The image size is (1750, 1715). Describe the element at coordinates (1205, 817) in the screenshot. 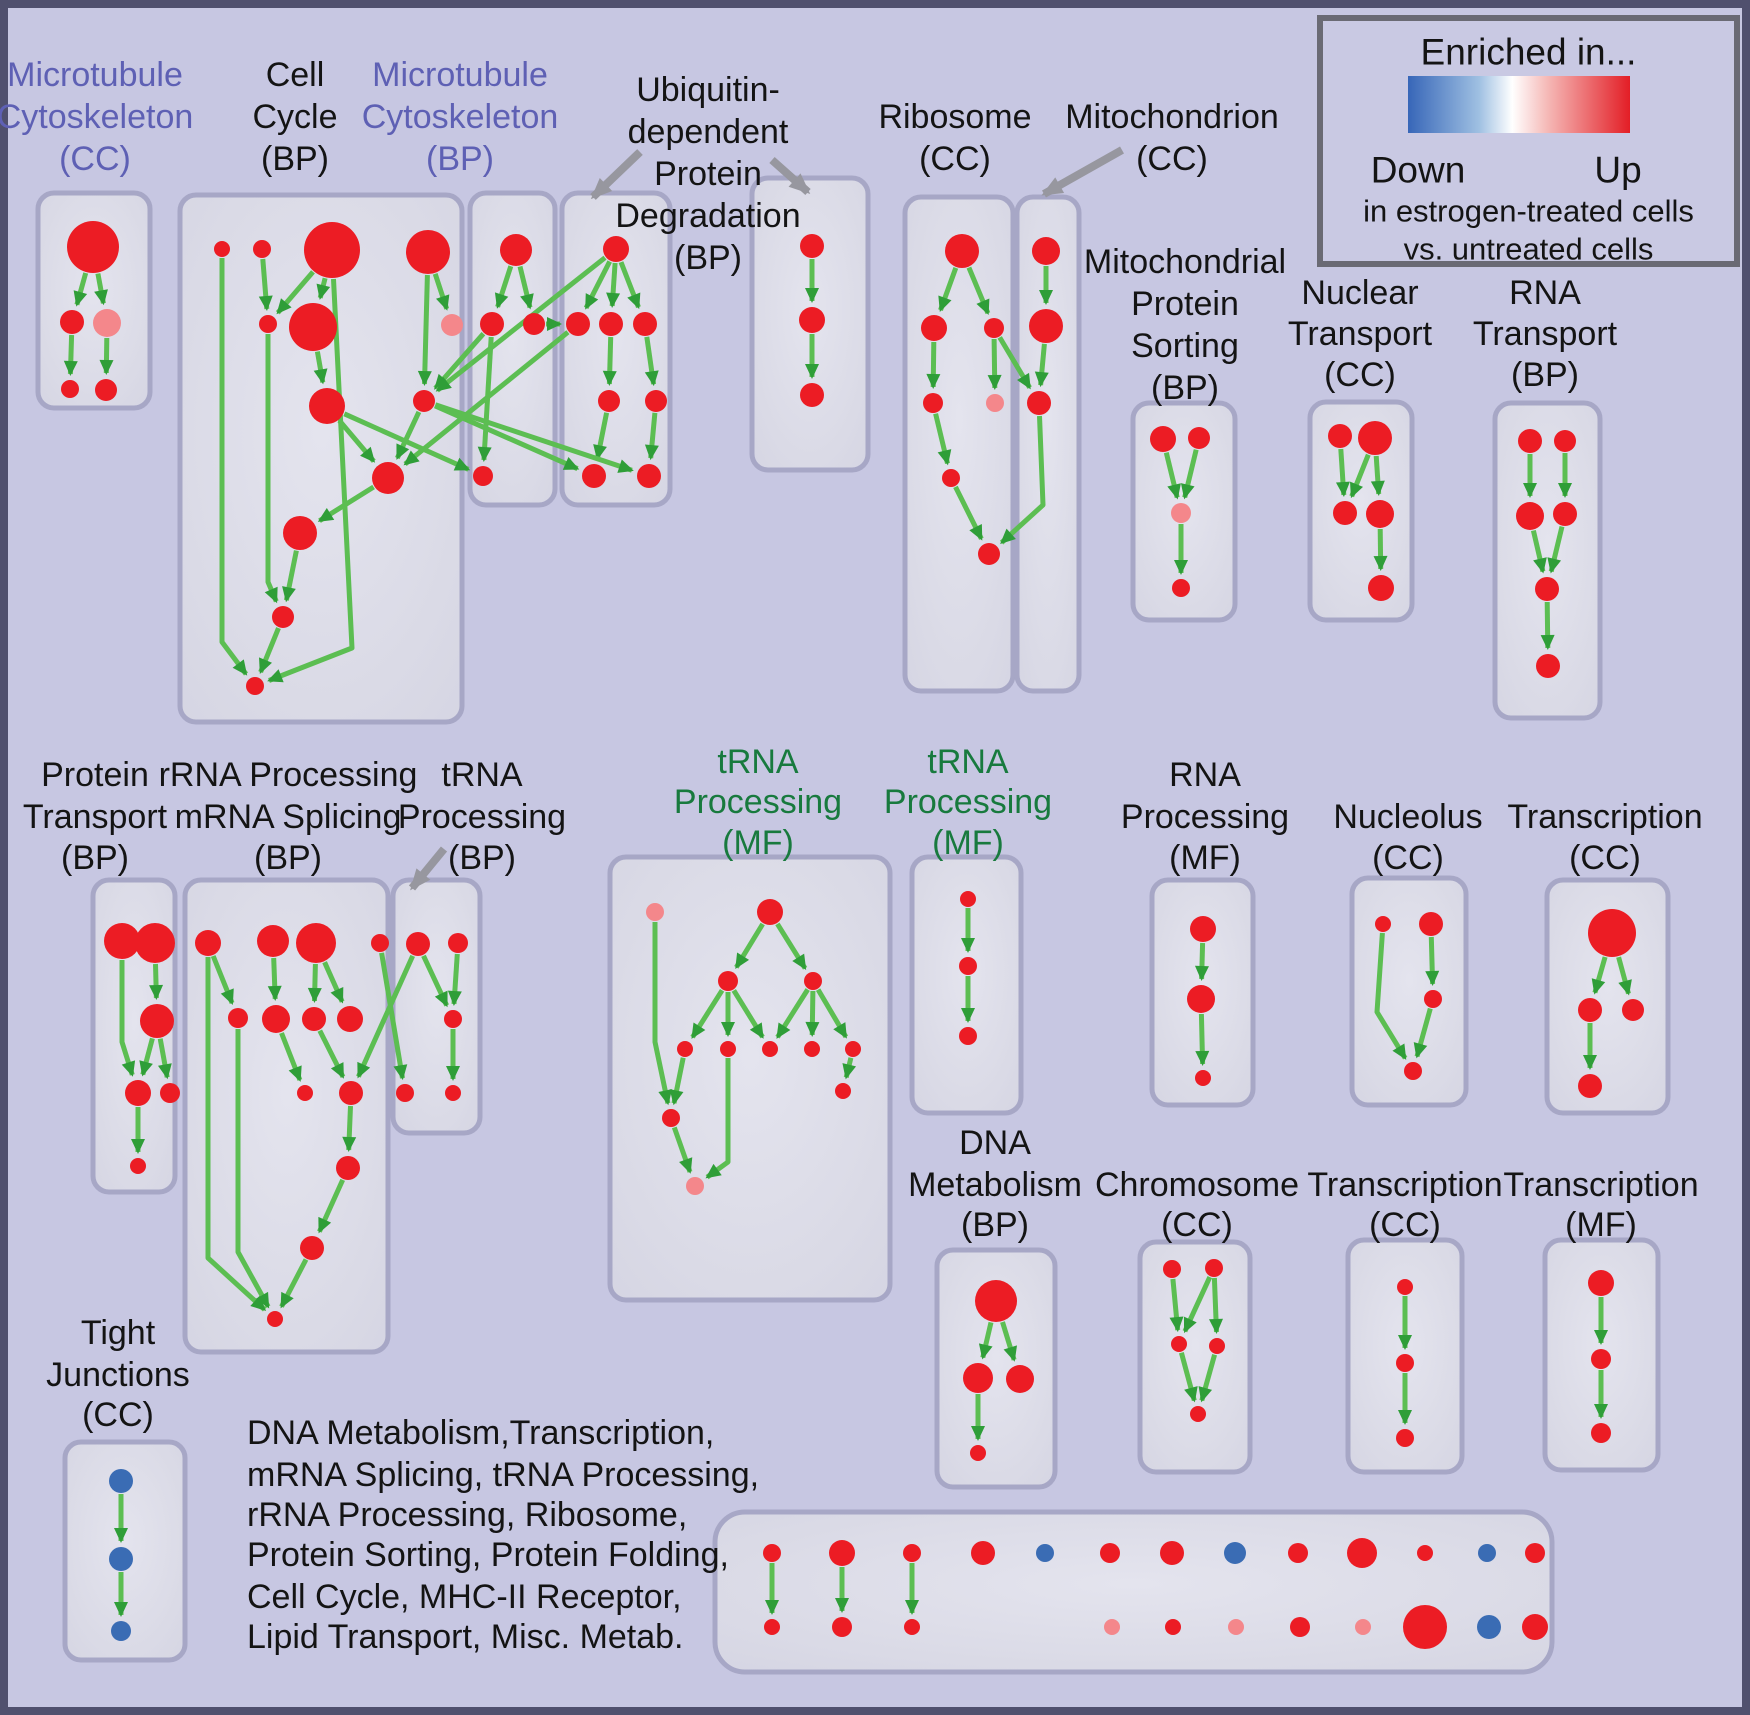

I see `cluster-label-rna-processing-mf-line-1: Processing` at that location.